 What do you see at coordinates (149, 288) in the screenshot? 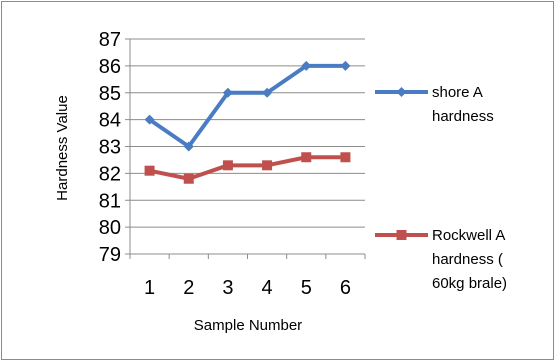
I see `x-tick-label: 1` at bounding box center [149, 288].